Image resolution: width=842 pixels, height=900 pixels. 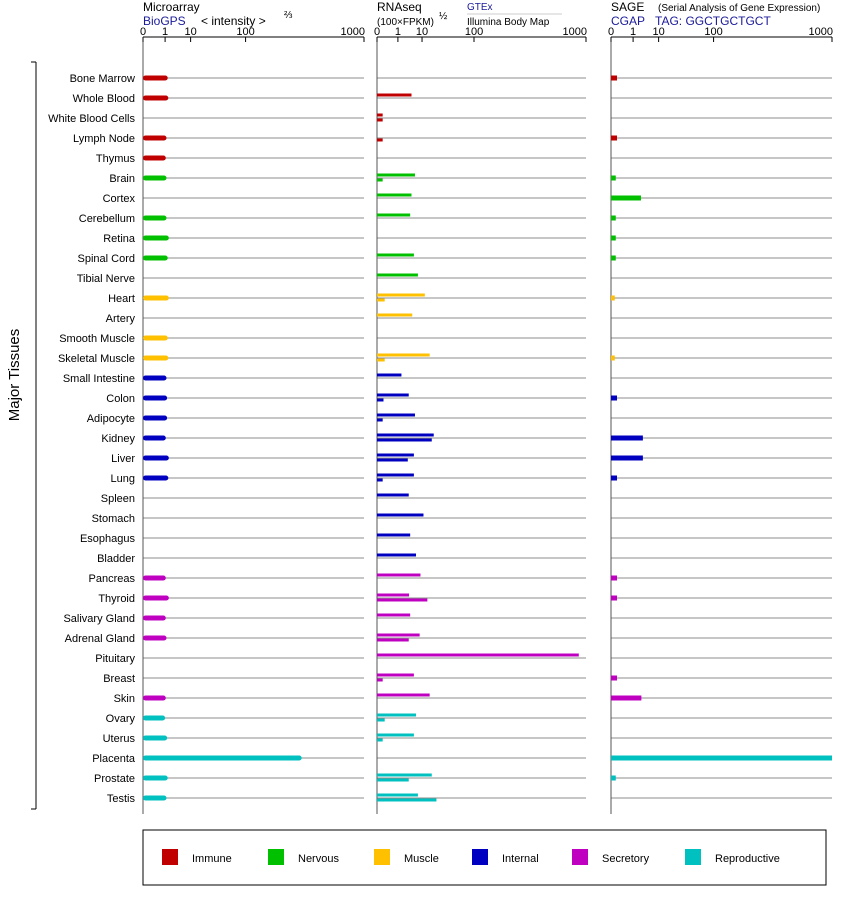 I want to click on tissue-label: Spleen, so click(x=118, y=499).